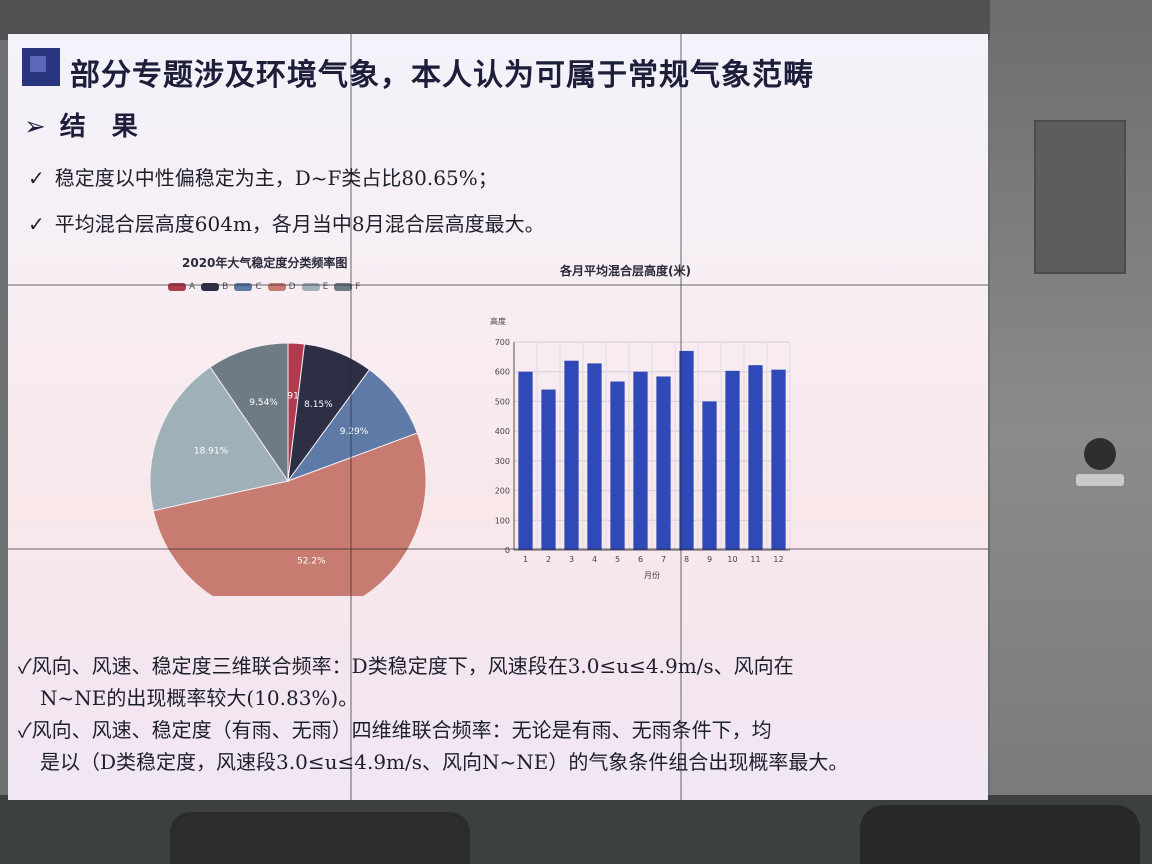 The height and width of the screenshot is (864, 1152). Describe the element at coordinates (778, 559) in the screenshot. I see `x-tick-label: 12` at that location.